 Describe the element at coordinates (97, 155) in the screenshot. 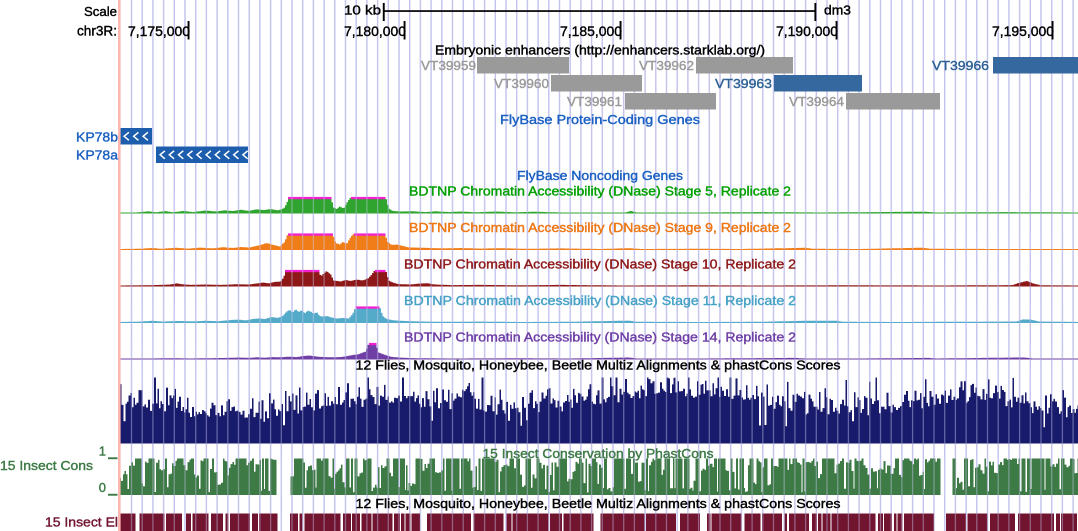

I see `svg-text: KP78a` at that location.